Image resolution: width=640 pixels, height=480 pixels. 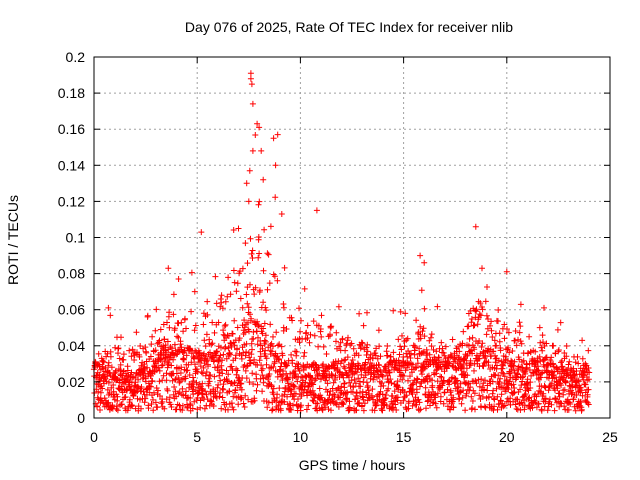 I want to click on y-tick-label: 0.16, so click(x=71, y=129).